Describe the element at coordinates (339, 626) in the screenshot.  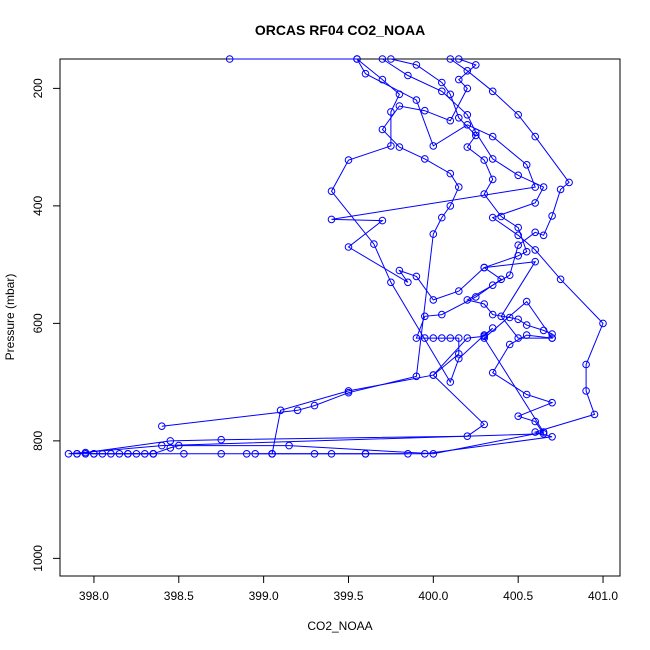
I see `x-axis-label: CO2_NOAA` at that location.